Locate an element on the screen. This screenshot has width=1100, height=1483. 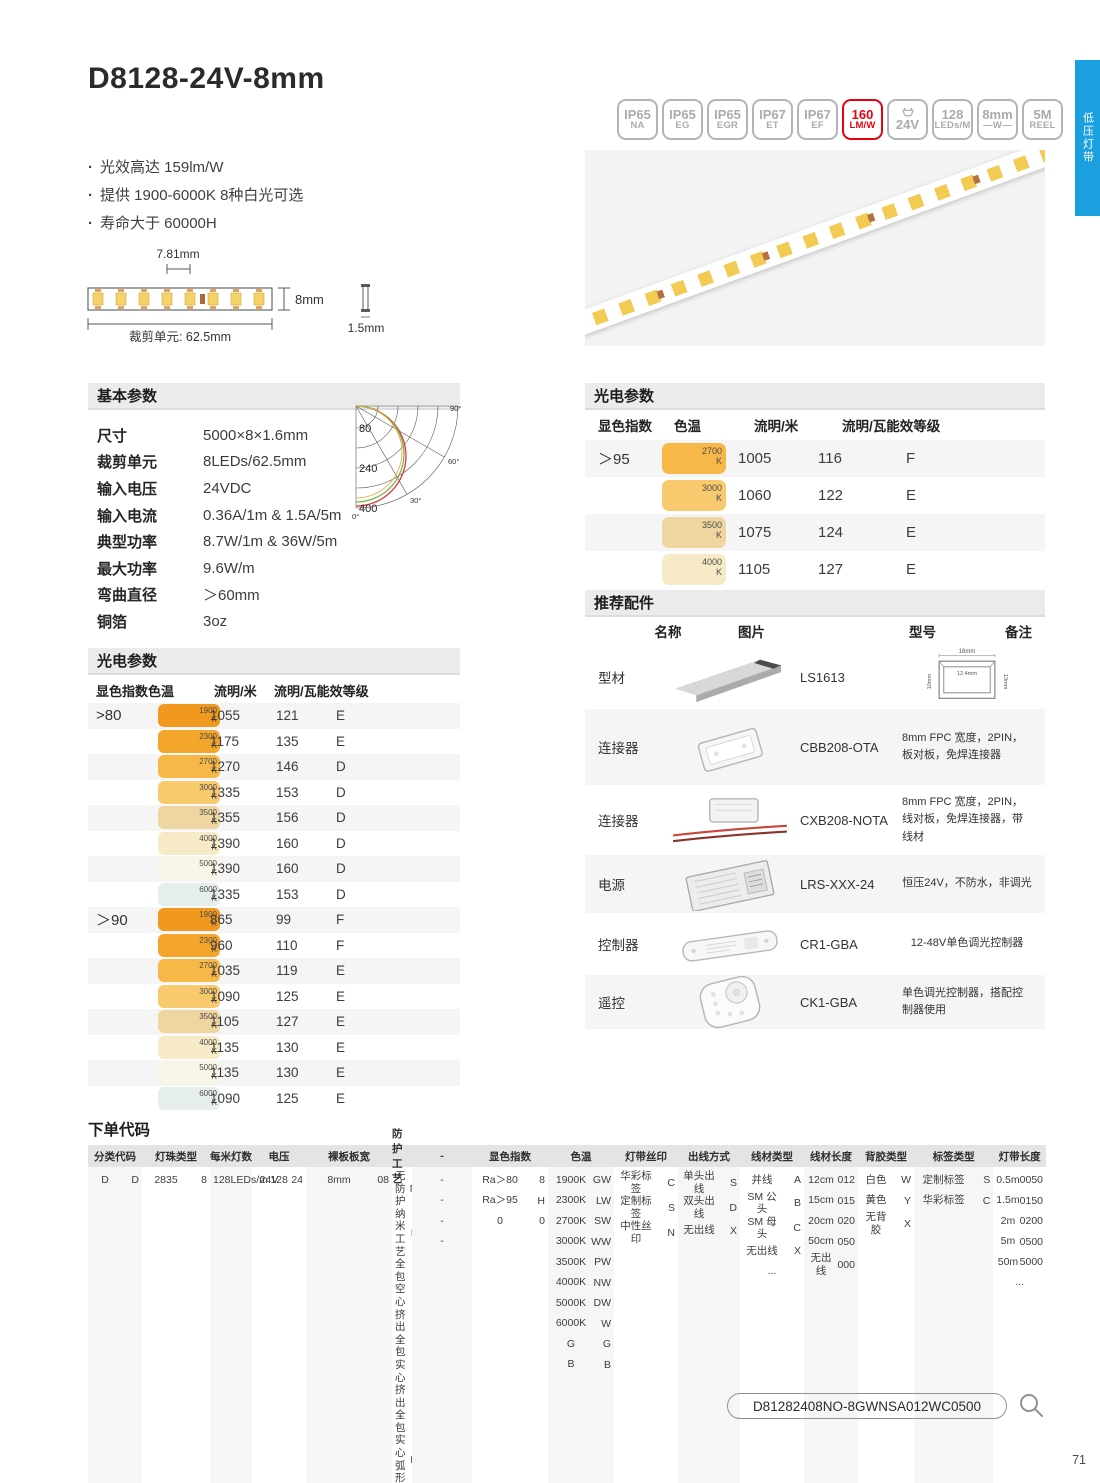
page-number: 71 is located at coordinates (1079, 1460).